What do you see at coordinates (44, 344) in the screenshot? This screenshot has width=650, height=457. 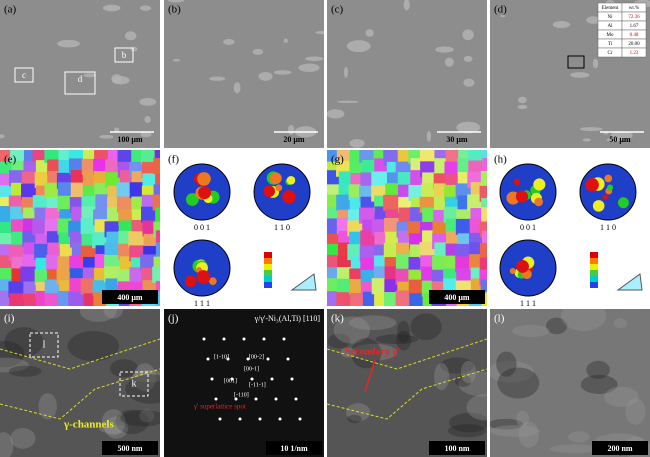 I see `region-label: l` at bounding box center [44, 344].